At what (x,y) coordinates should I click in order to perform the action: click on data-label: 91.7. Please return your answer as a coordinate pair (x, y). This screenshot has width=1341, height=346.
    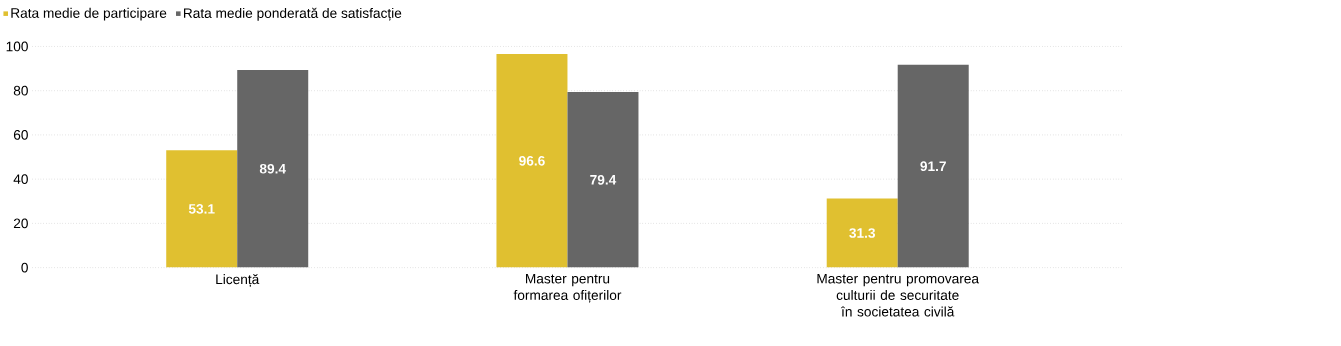
    Looking at the image, I should click on (933, 166).